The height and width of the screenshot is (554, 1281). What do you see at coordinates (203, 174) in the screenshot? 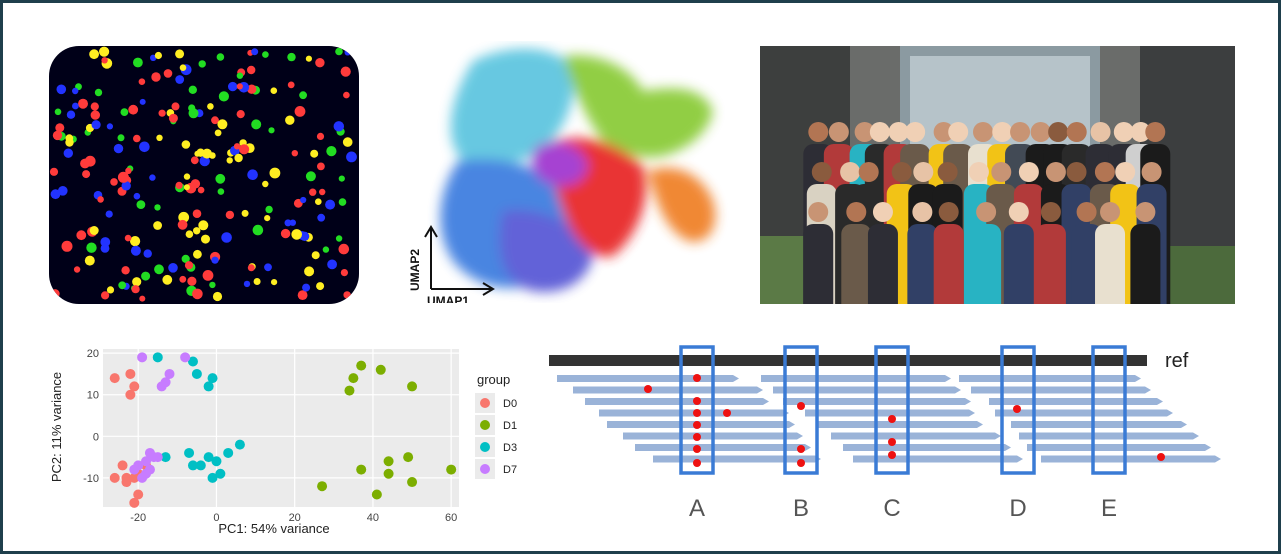
I see `microscopy-image` at bounding box center [203, 174].